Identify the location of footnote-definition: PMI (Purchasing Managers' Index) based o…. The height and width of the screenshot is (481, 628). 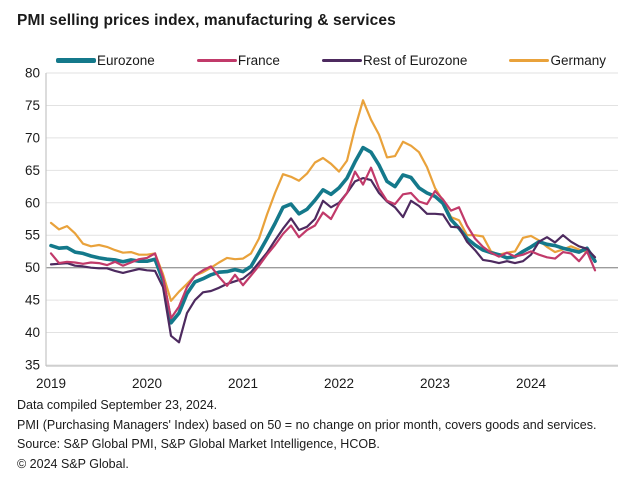
(307, 424).